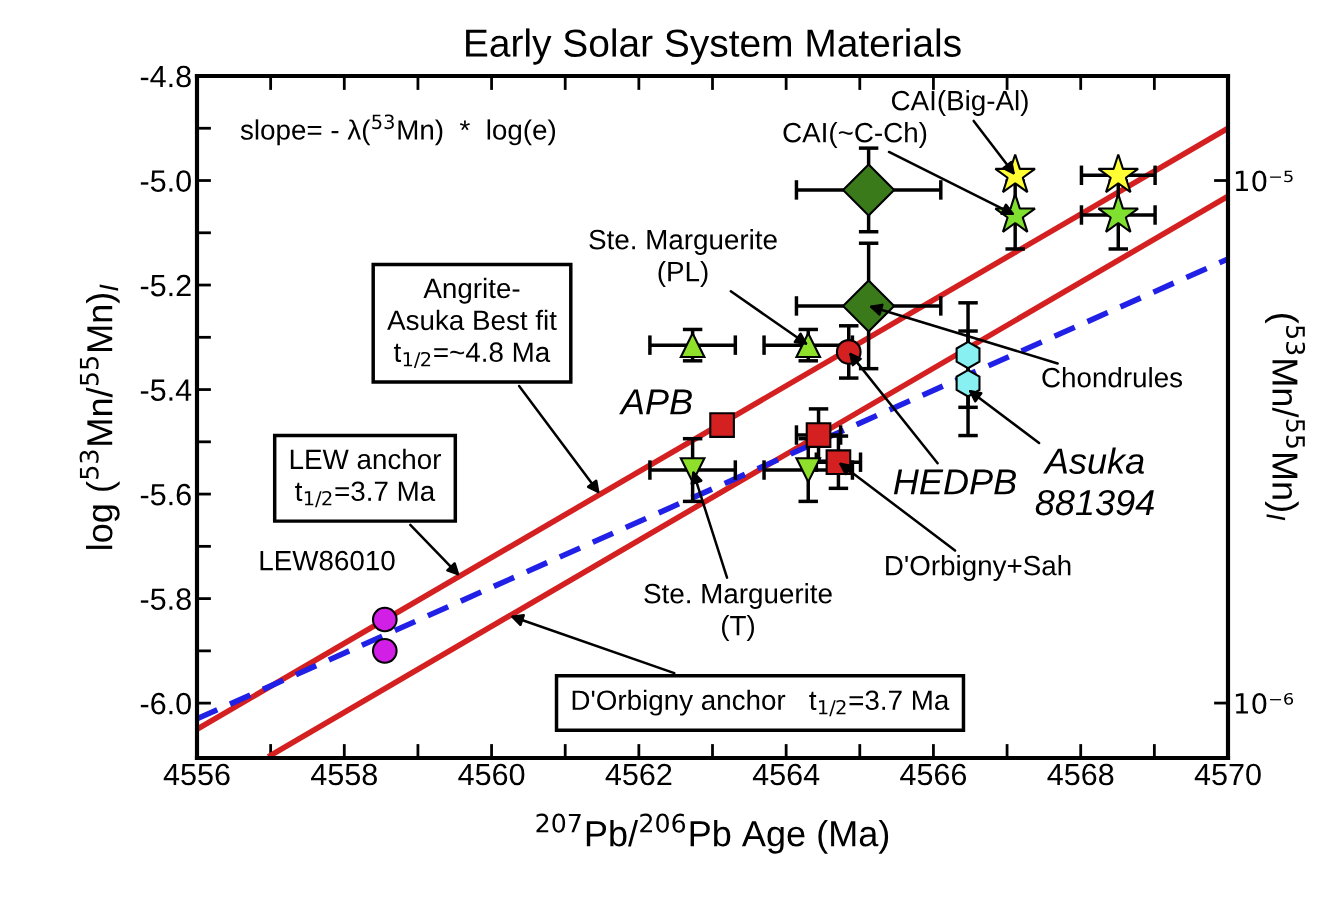 This screenshot has width=1343, height=897. What do you see at coordinates (165, 494) in the screenshot?
I see `y-tick-label: -5.6` at bounding box center [165, 494].